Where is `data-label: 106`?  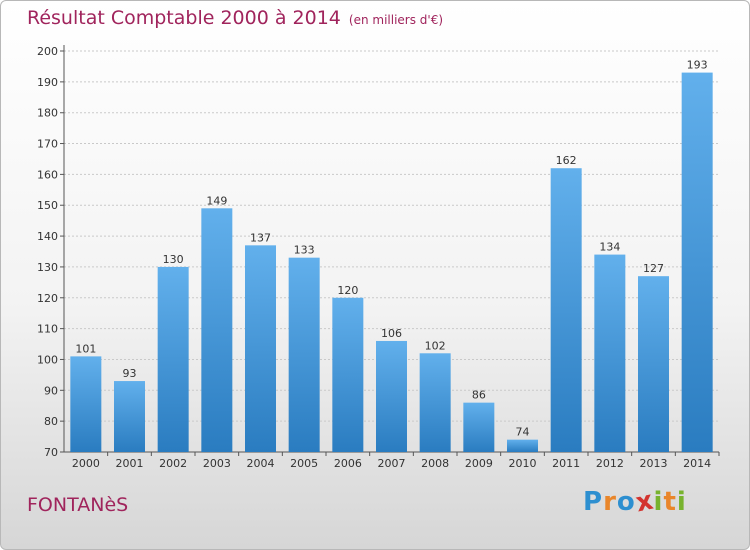
data-label: 106 is located at coordinates (391, 333).